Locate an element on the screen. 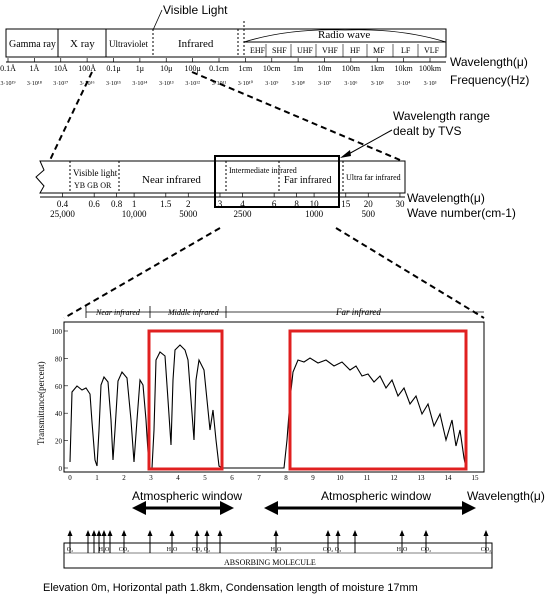 The height and width of the screenshot is (599, 556). top-frequency-tick-label: 3·10⁴ is located at coordinates (403, 84).